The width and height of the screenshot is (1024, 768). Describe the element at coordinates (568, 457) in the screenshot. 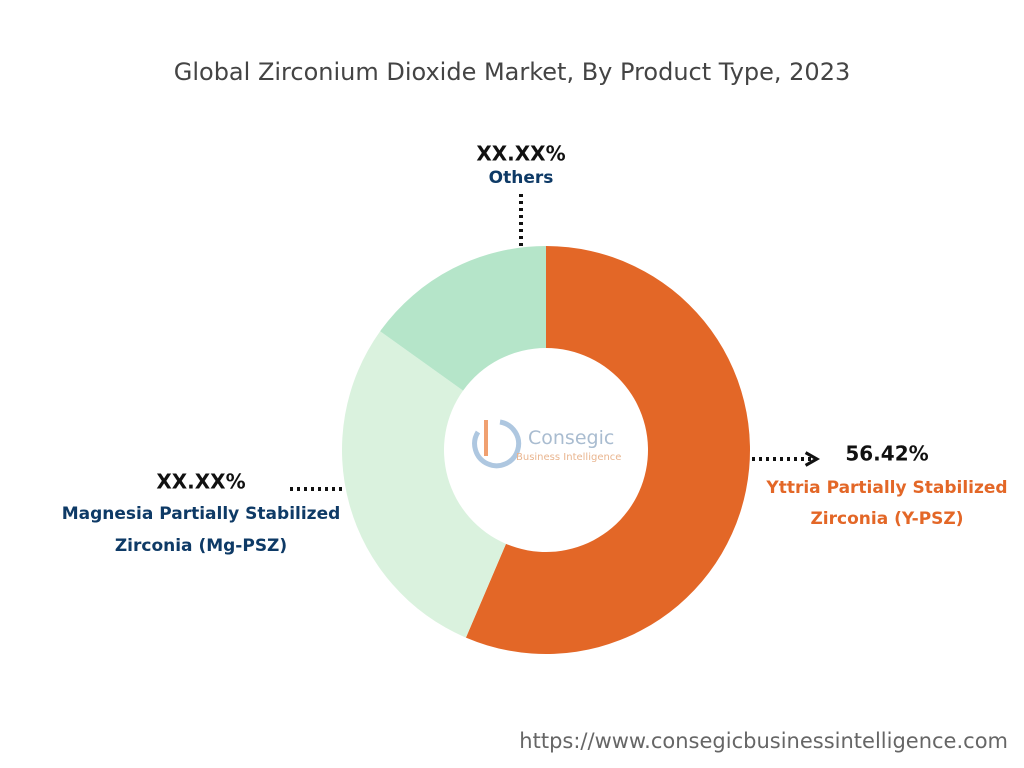

I see `logo-tagline: Business Intelligence` at that location.